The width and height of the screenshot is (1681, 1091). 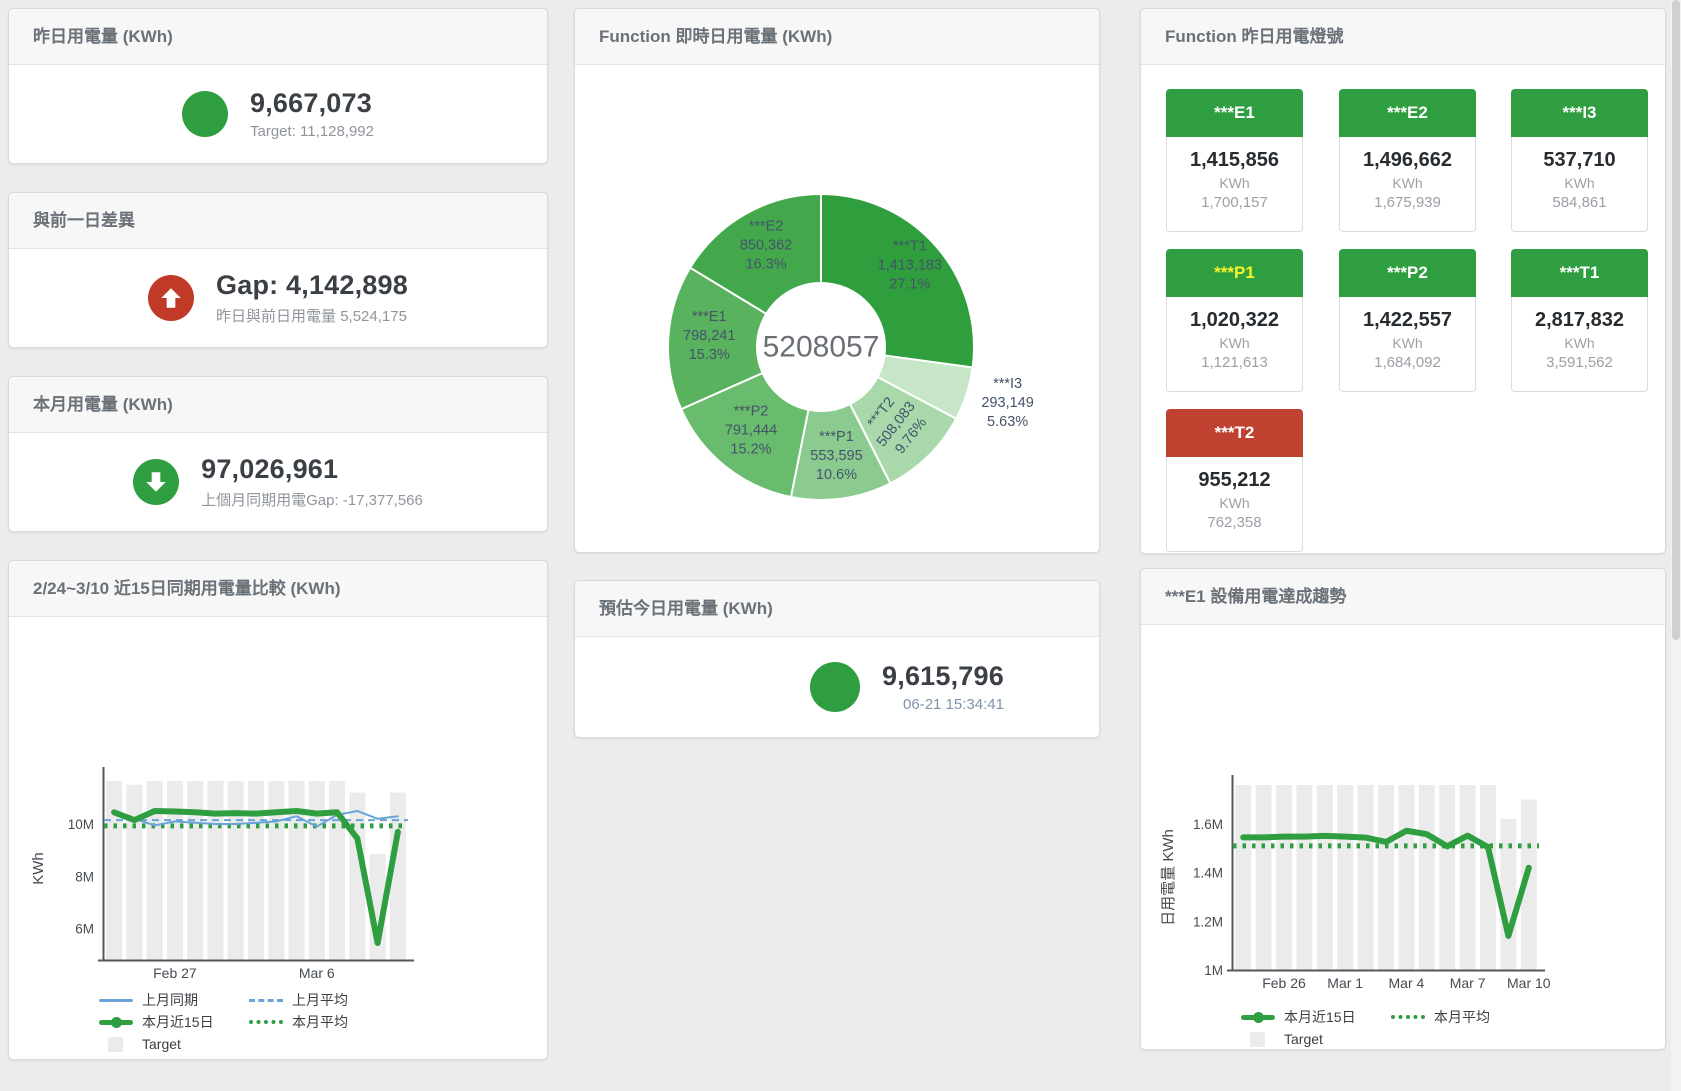 I want to click on card-title: 與前一日差異, so click(x=278, y=221).